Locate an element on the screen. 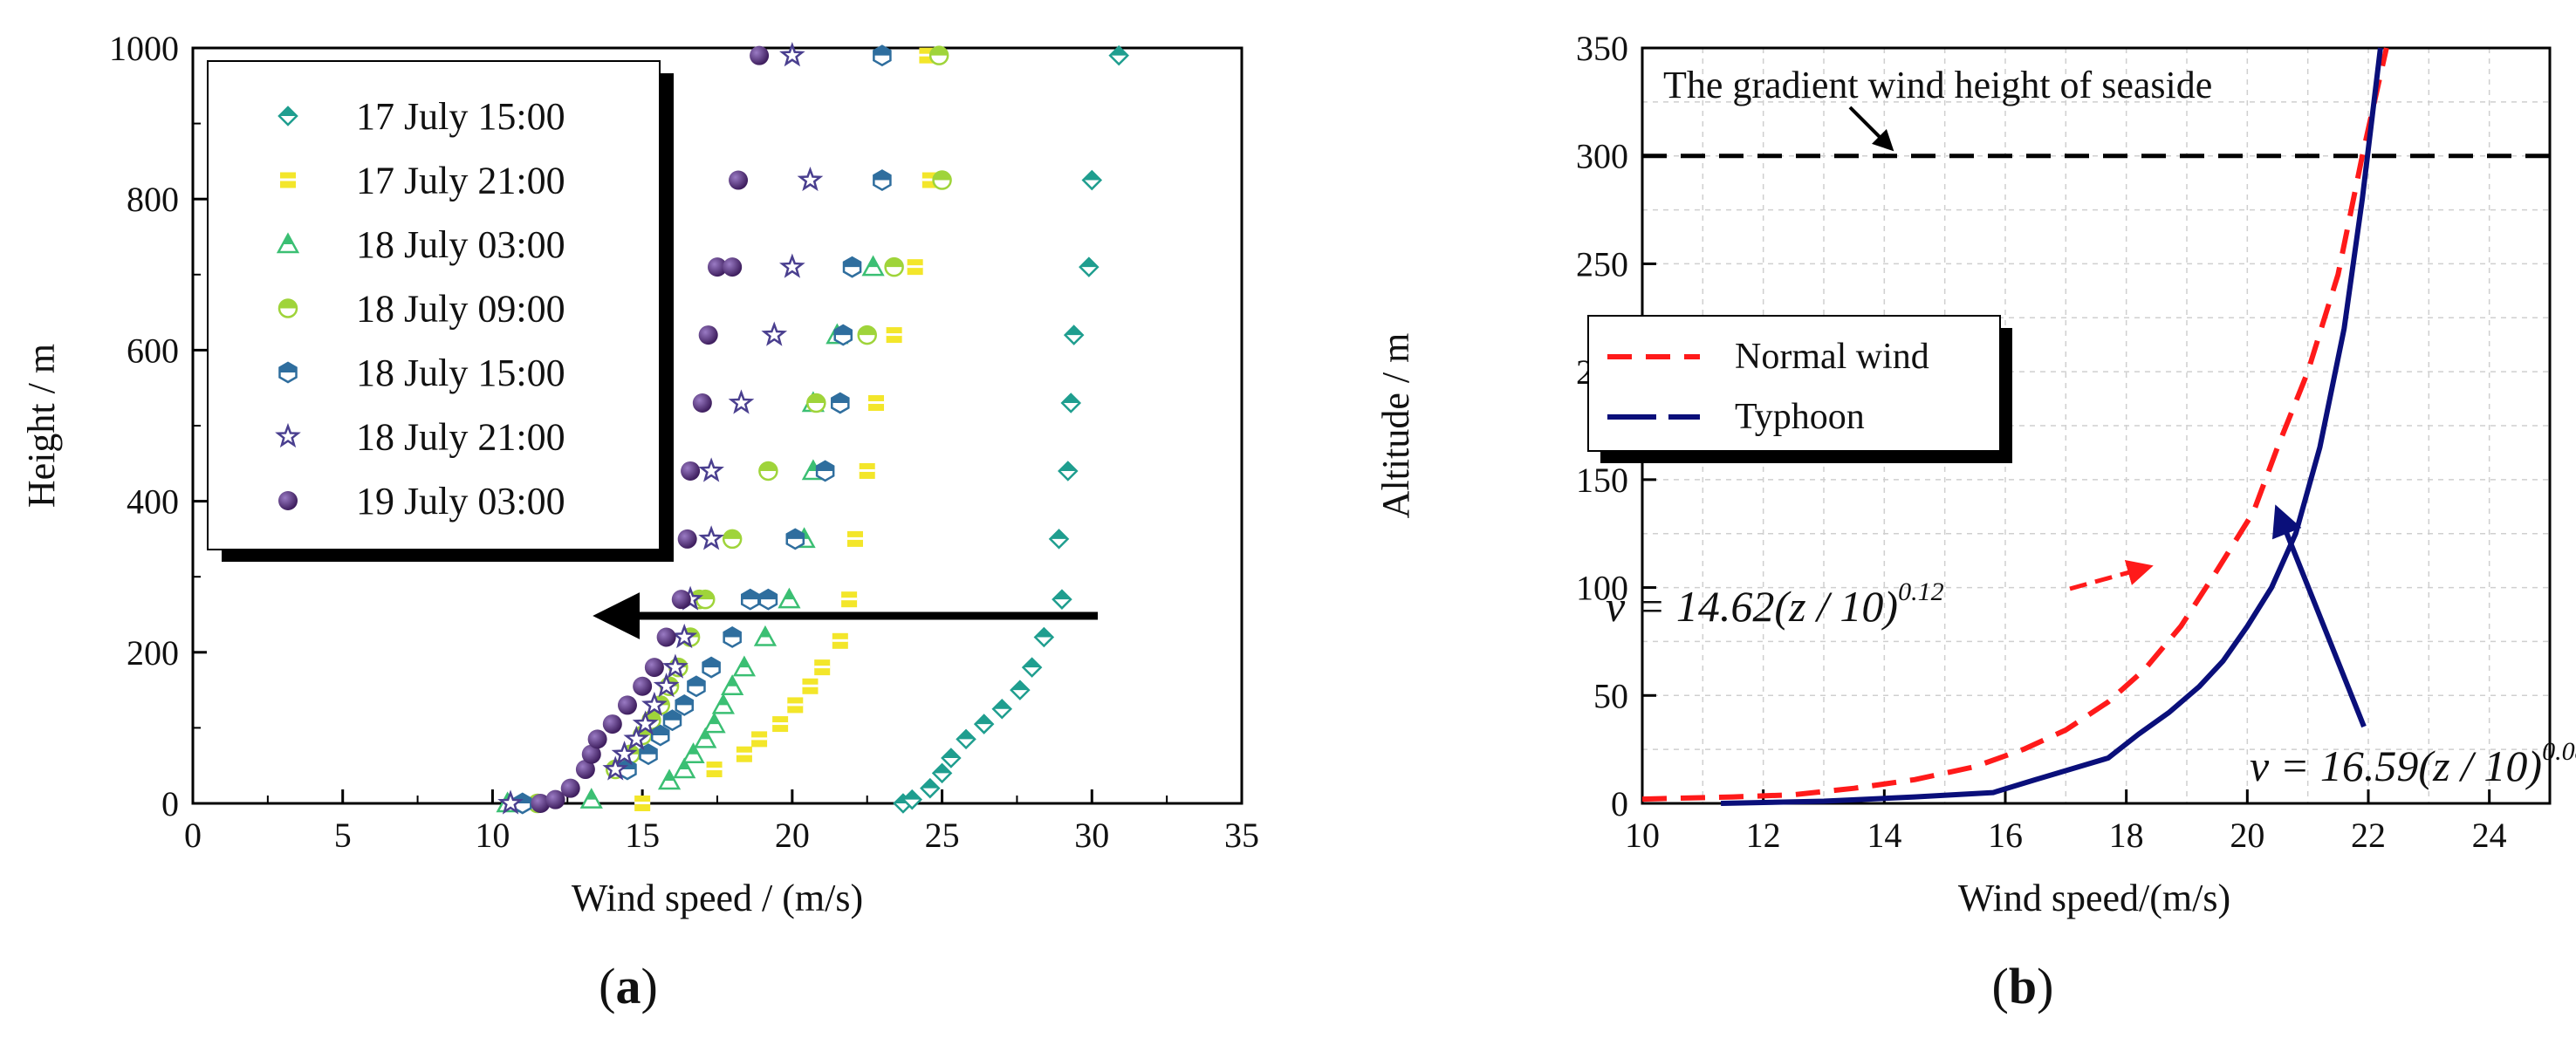 Image resolution: width=2576 pixels, height=1045 pixels. panel-b-xtick-label: 22 is located at coordinates (2368, 835).